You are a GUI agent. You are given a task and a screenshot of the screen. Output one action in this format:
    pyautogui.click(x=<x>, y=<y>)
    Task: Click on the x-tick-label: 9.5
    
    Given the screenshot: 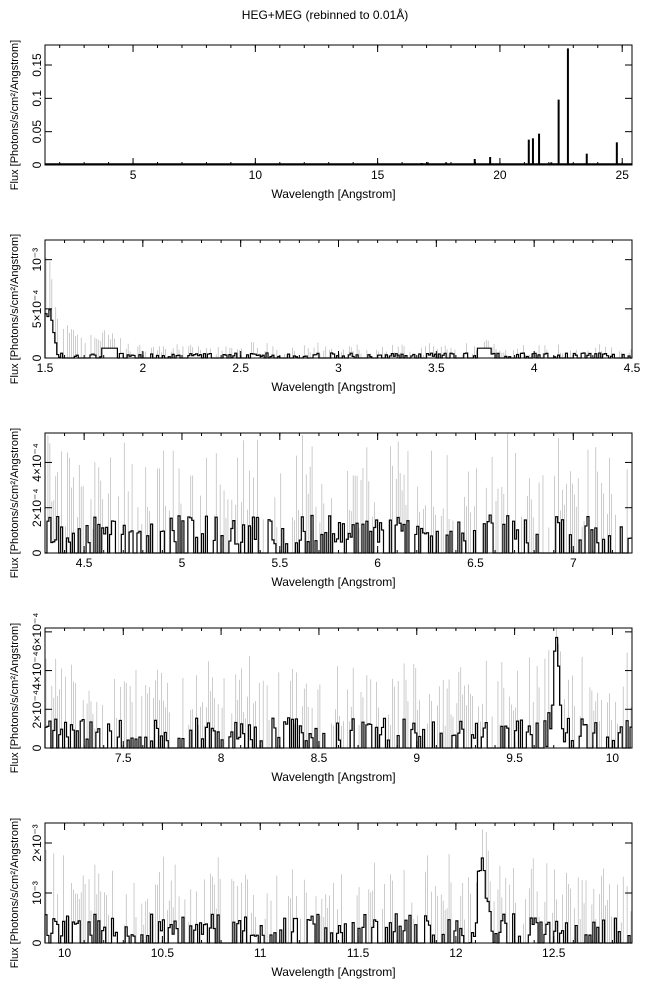 What is the action you would take?
    pyautogui.click(x=514, y=758)
    